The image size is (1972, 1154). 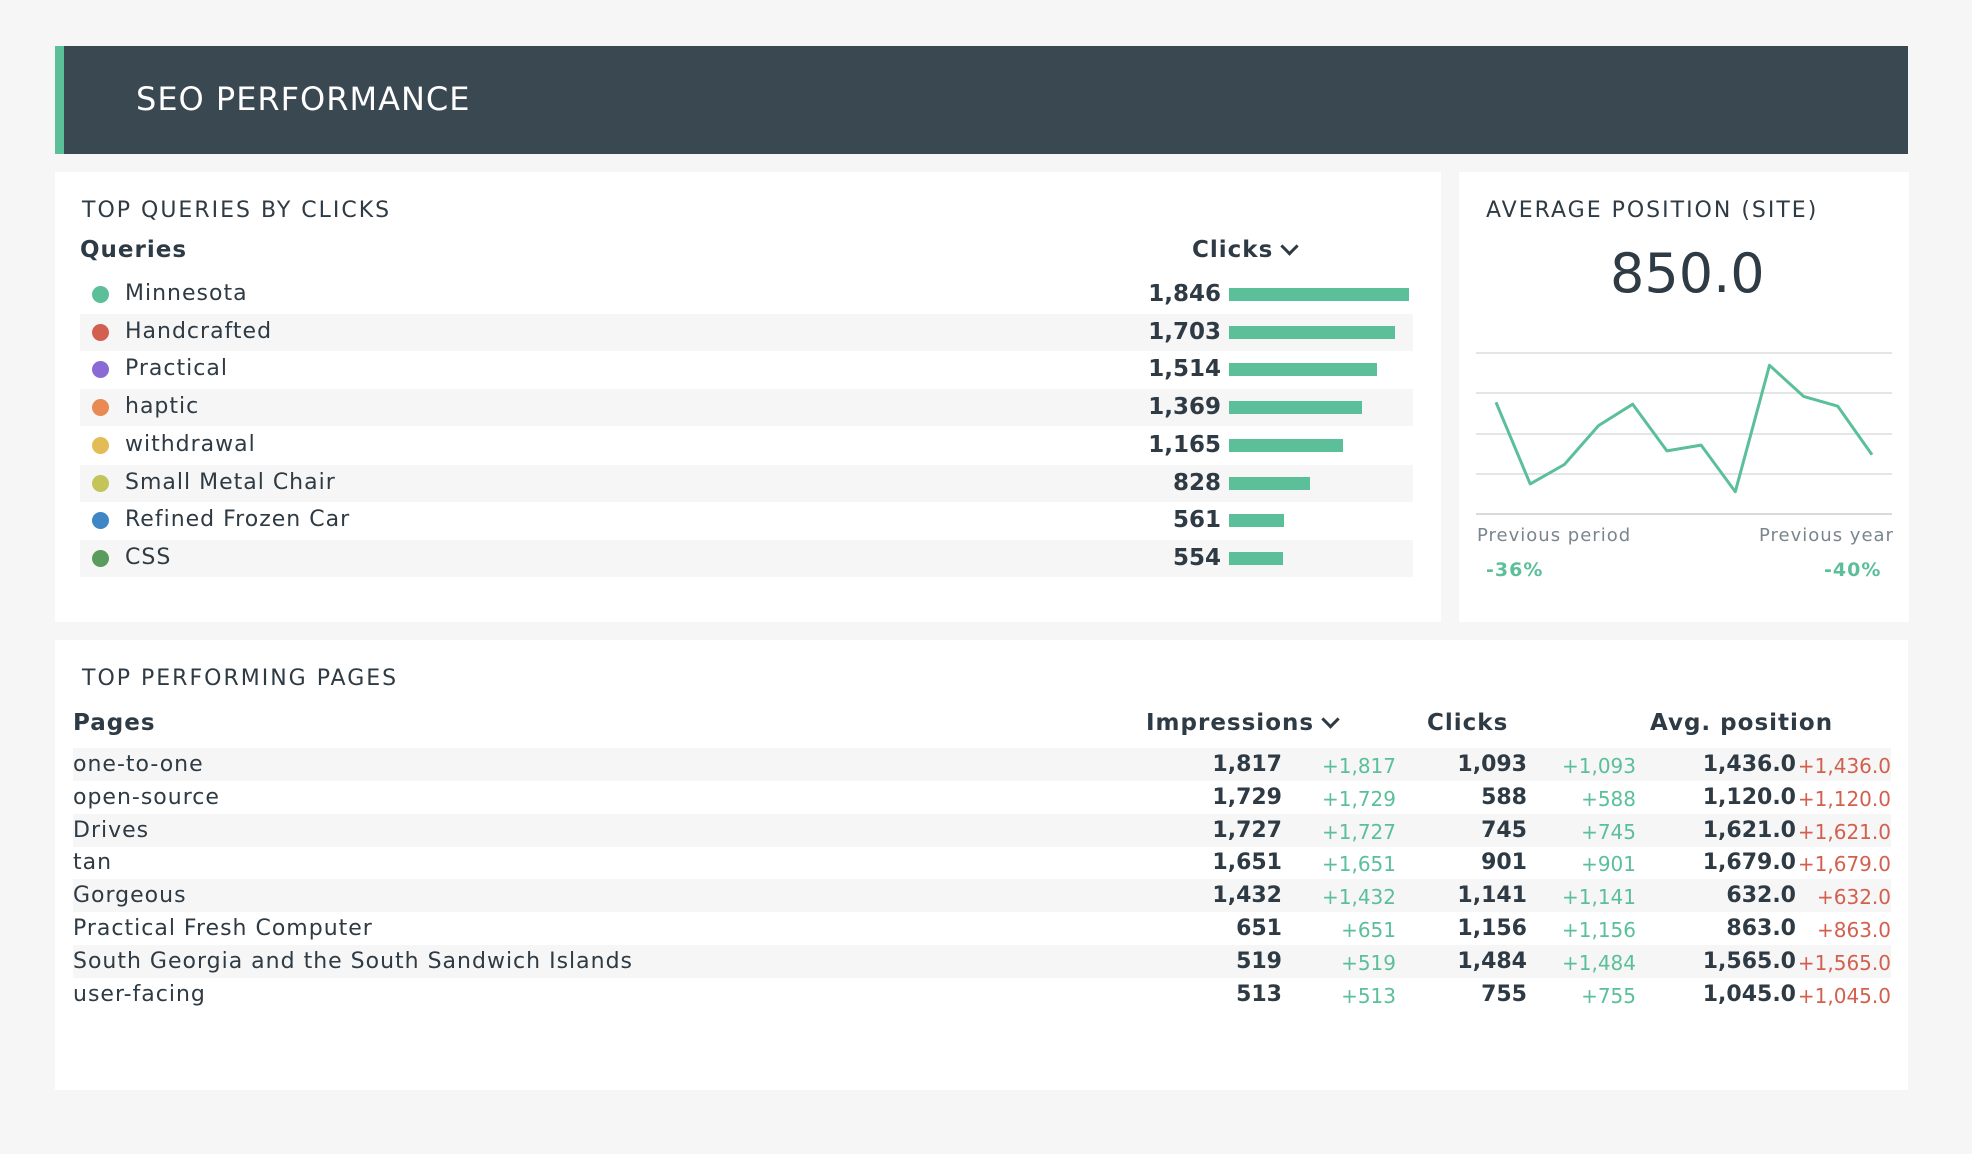 I want to click on average-position-sparkline, so click(x=1684, y=433).